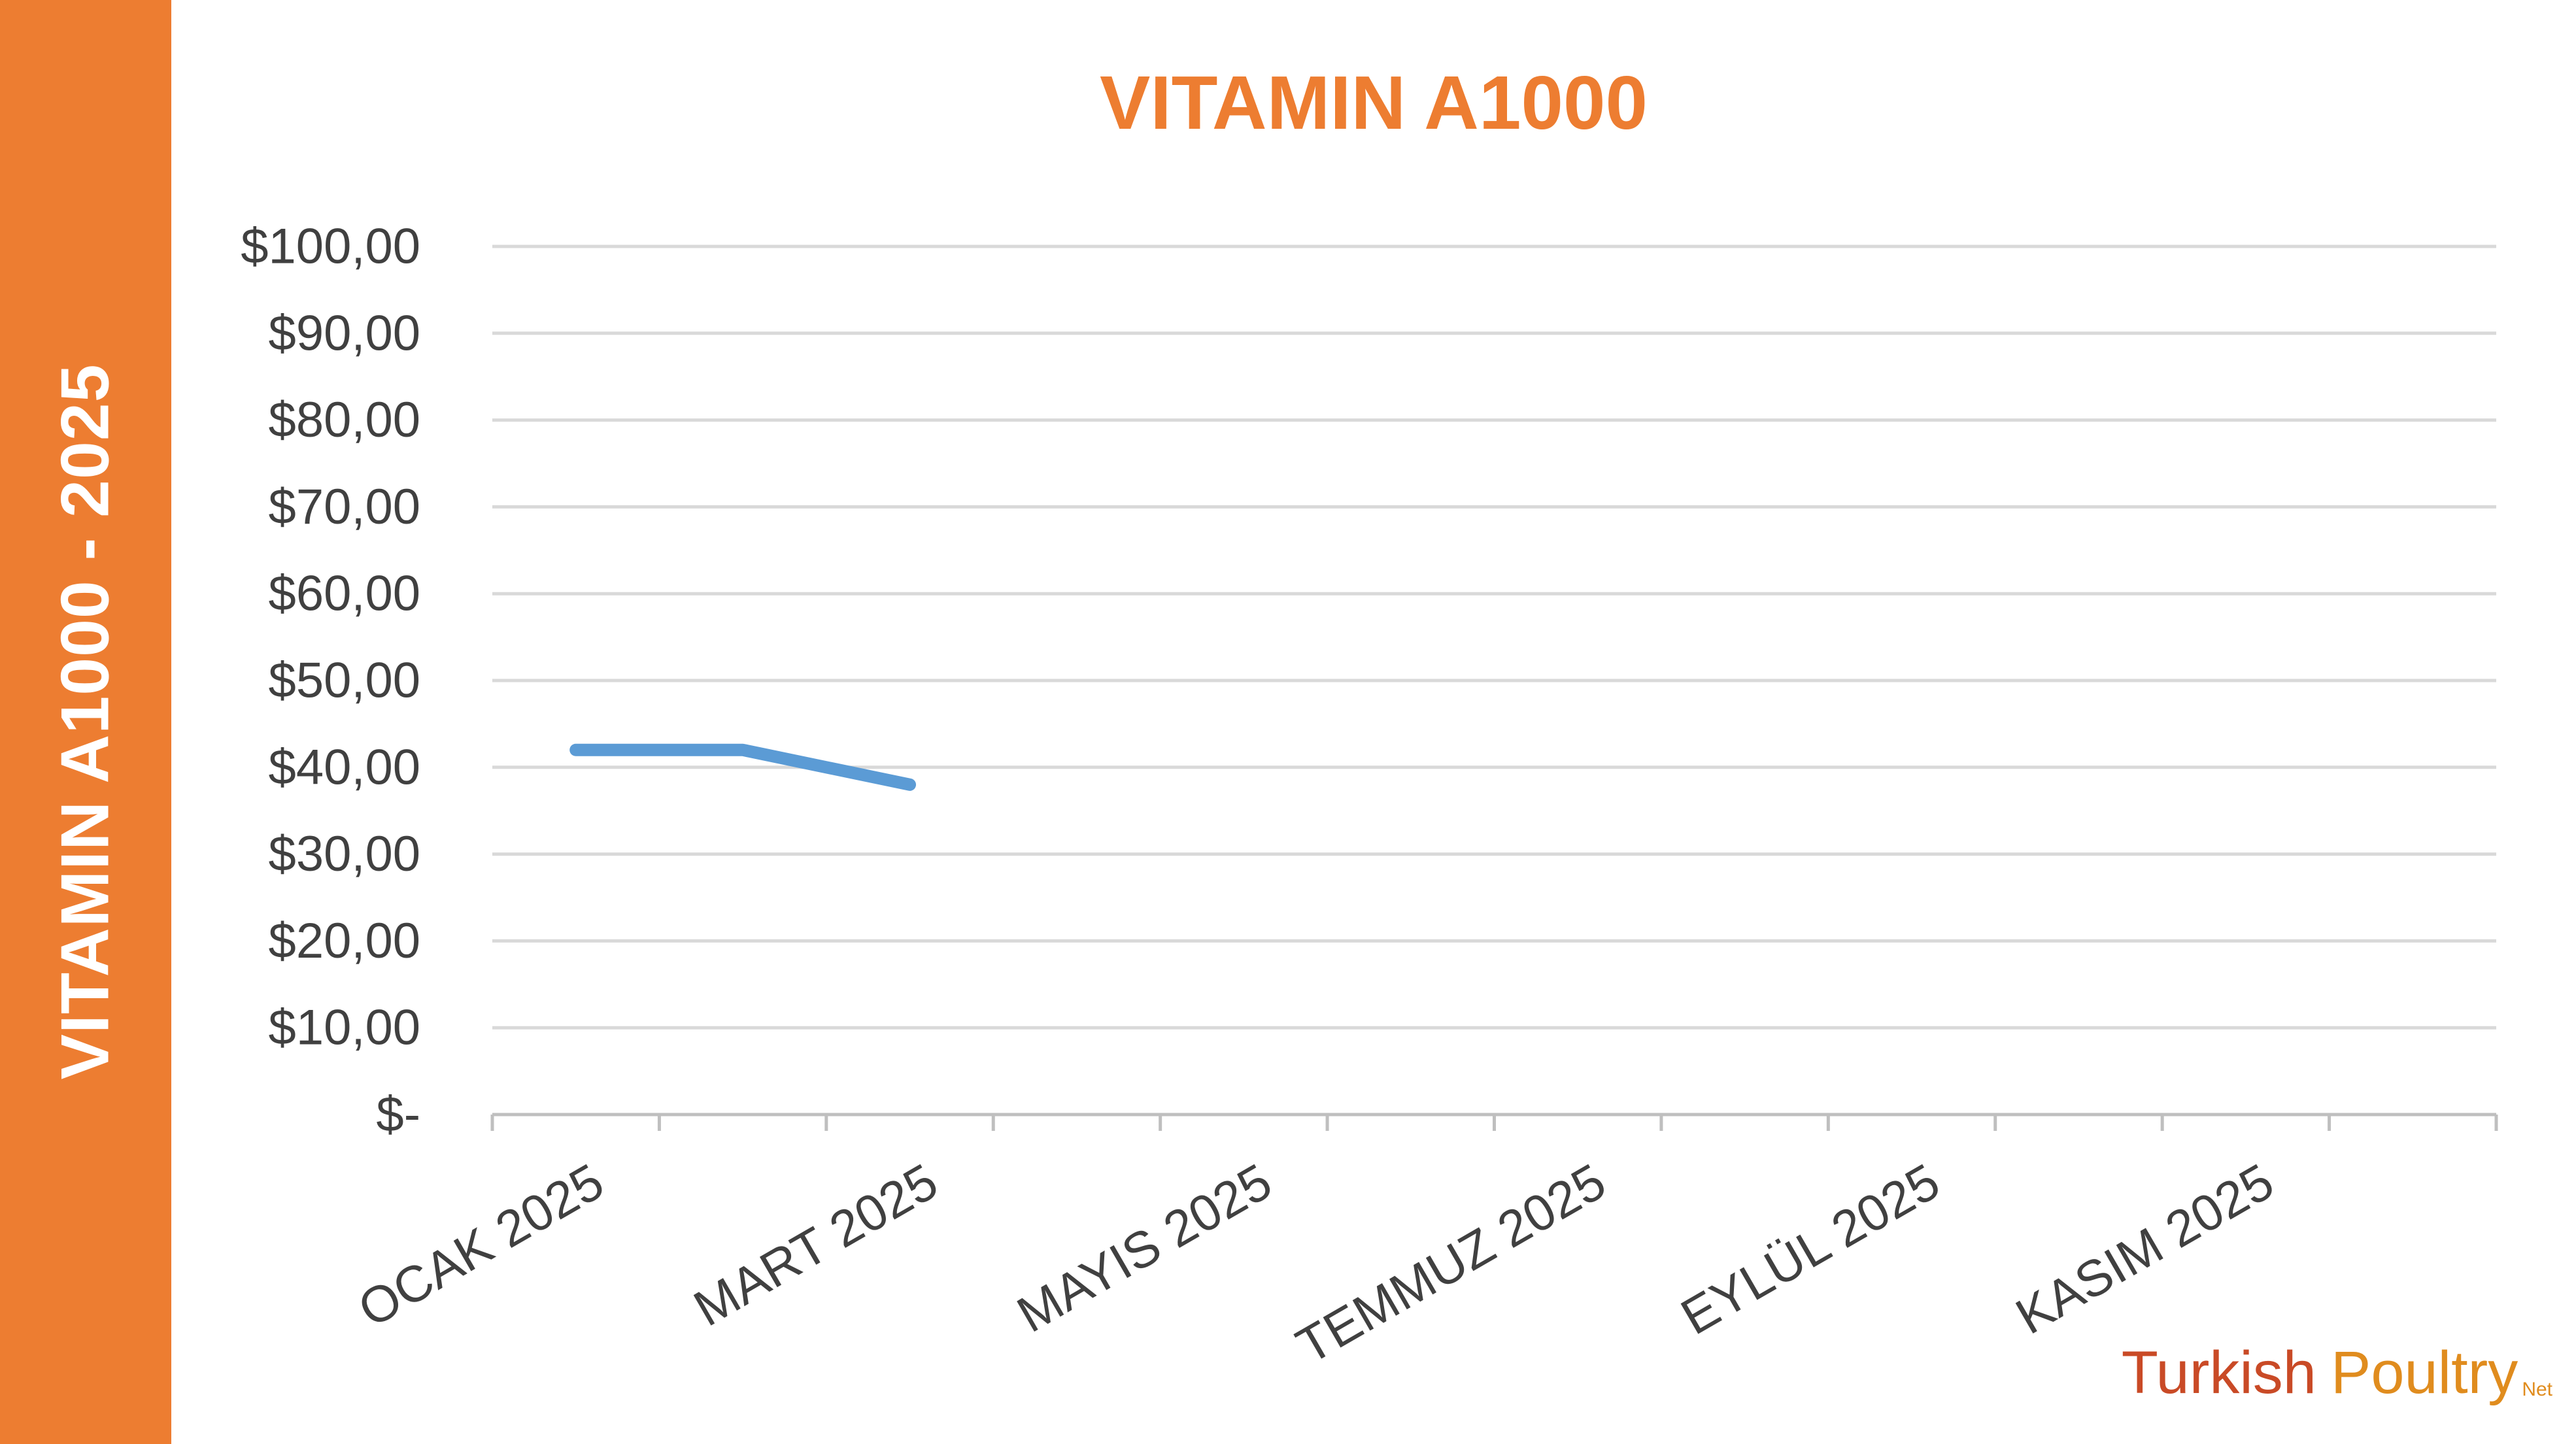 This screenshot has width=2576, height=1444. What do you see at coordinates (344, 681) in the screenshot?
I see `y-tick-label: $50,00` at bounding box center [344, 681].